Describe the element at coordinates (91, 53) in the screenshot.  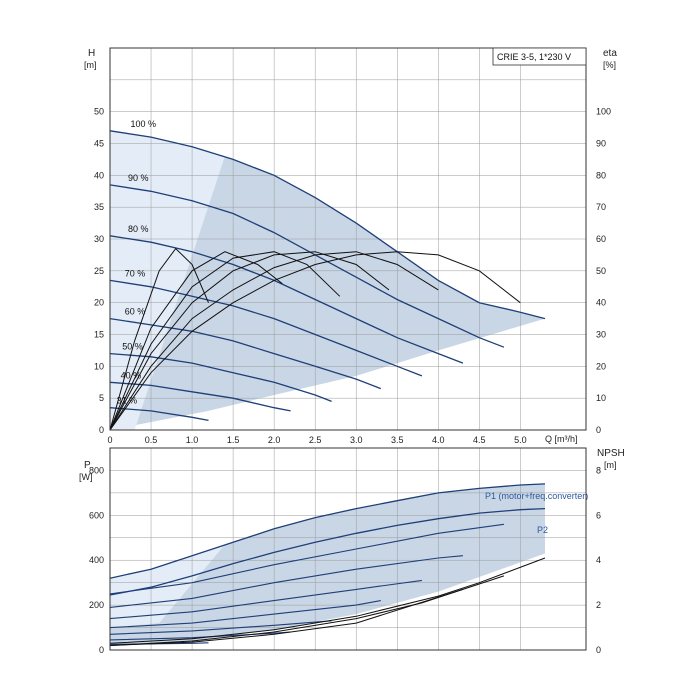
I see `h-axis-label: H` at that location.